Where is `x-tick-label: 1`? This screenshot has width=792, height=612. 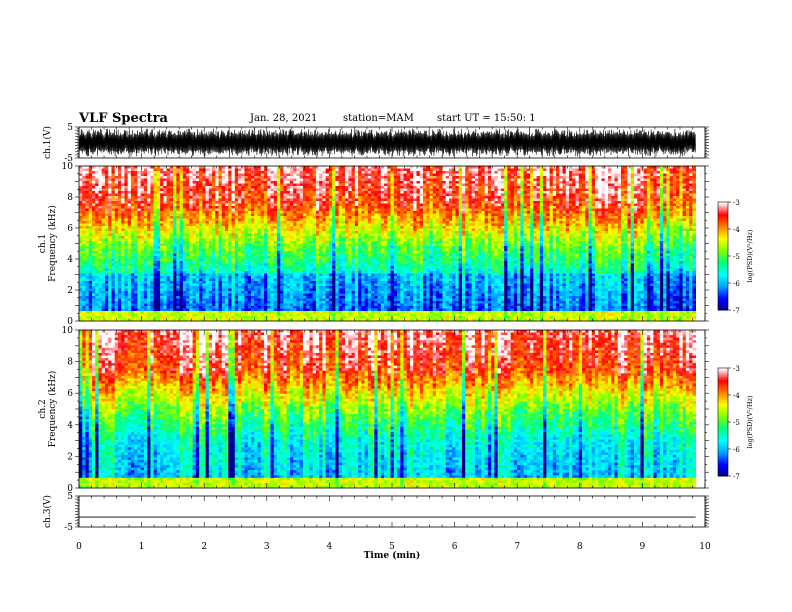
x-tick-label: 1 is located at coordinates (142, 547).